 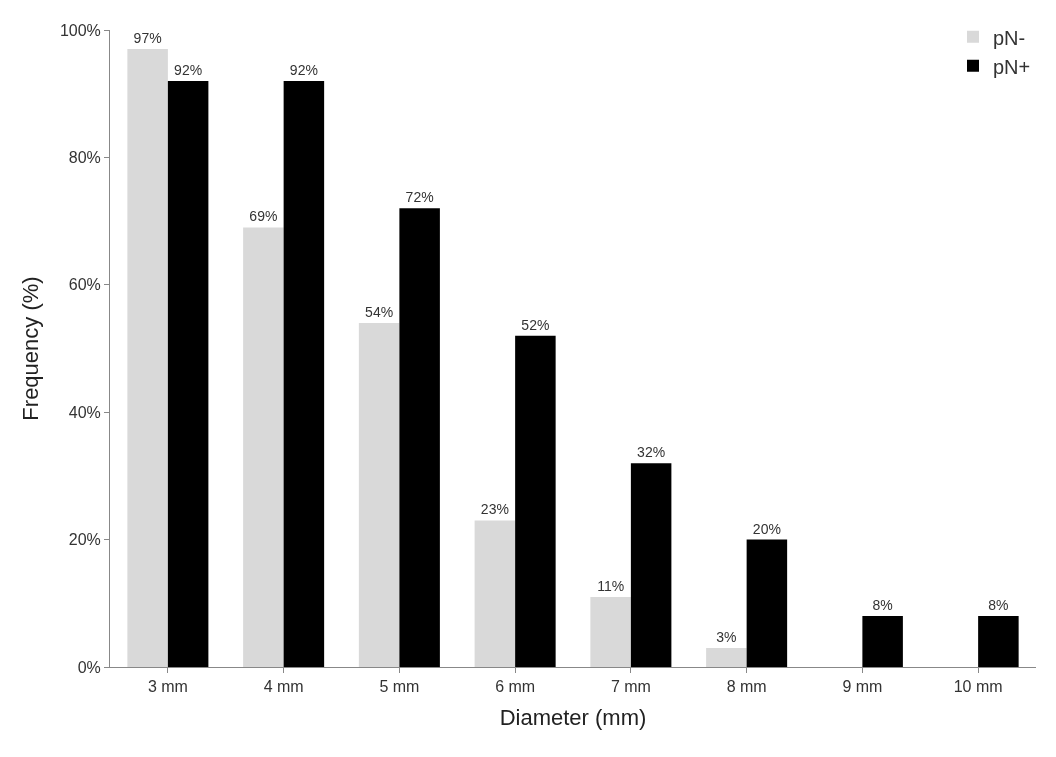 I want to click on x-tick-label: 7 mm, so click(x=630, y=687).